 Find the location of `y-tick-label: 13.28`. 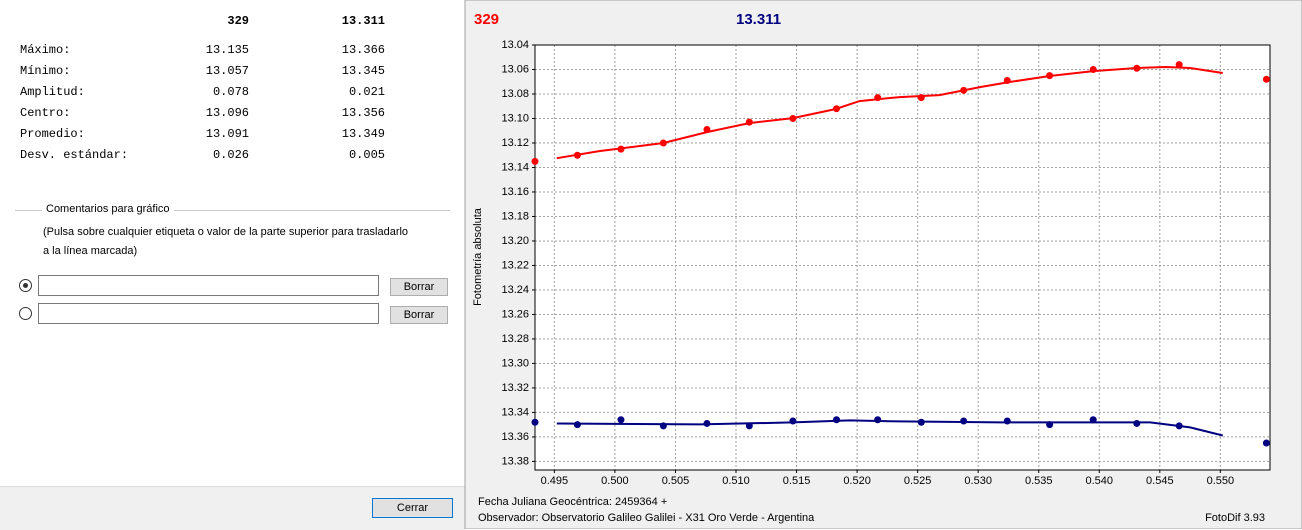

y-tick-label: 13.28 is located at coordinates (515, 339).